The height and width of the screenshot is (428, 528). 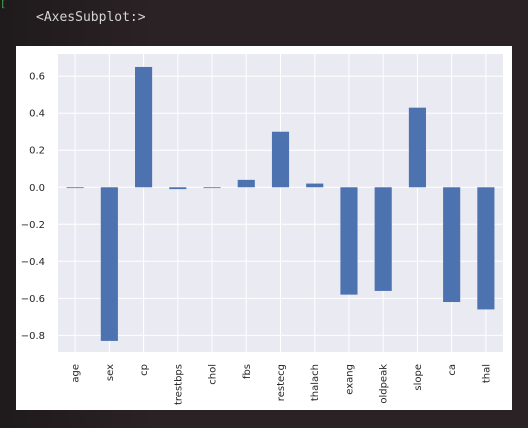 I want to click on bar-fbs, so click(x=246, y=183).